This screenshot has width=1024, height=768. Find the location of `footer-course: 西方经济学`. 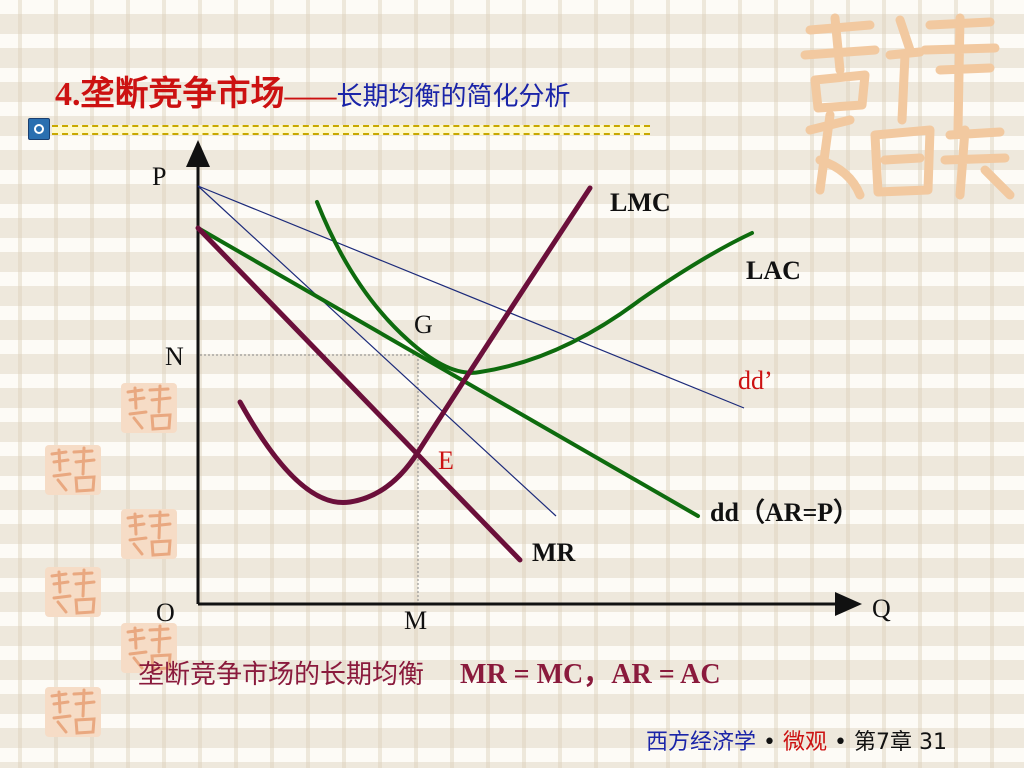

footer-course: 西方经济学 is located at coordinates (701, 742).